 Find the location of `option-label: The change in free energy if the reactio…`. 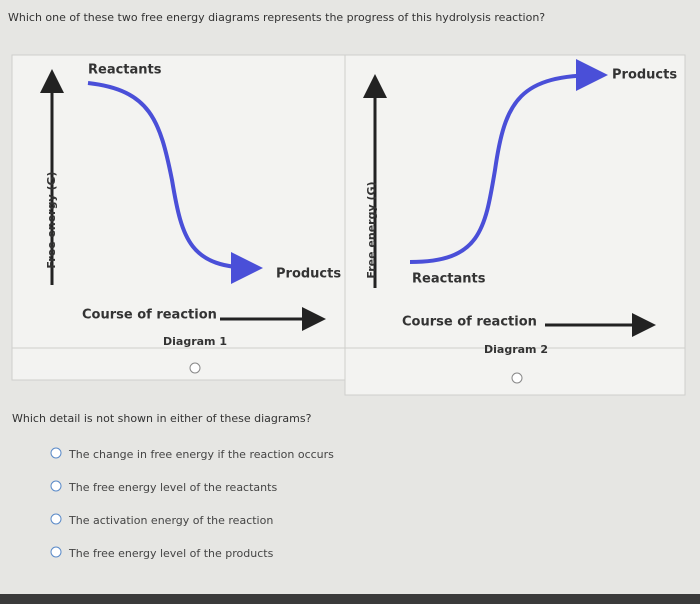

option-label: The change in free energy if the reactio… is located at coordinates (201, 454).